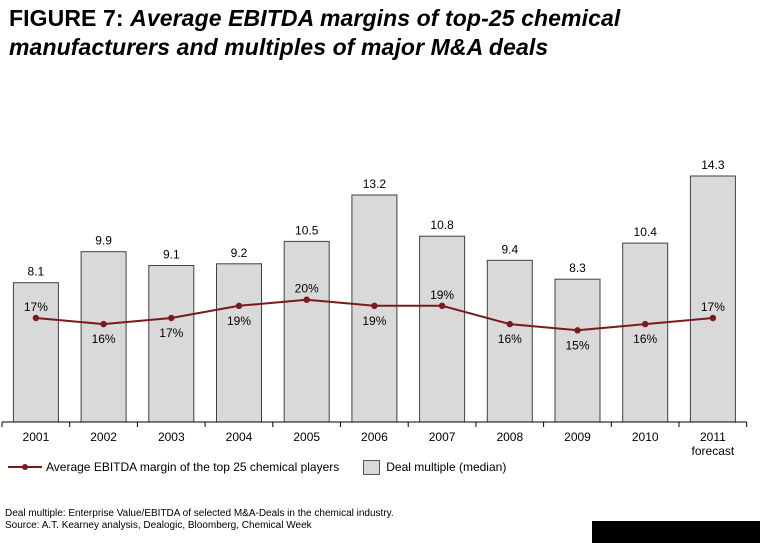  Describe the element at coordinates (36, 318) in the screenshot. I see `margin-point-2001` at that location.